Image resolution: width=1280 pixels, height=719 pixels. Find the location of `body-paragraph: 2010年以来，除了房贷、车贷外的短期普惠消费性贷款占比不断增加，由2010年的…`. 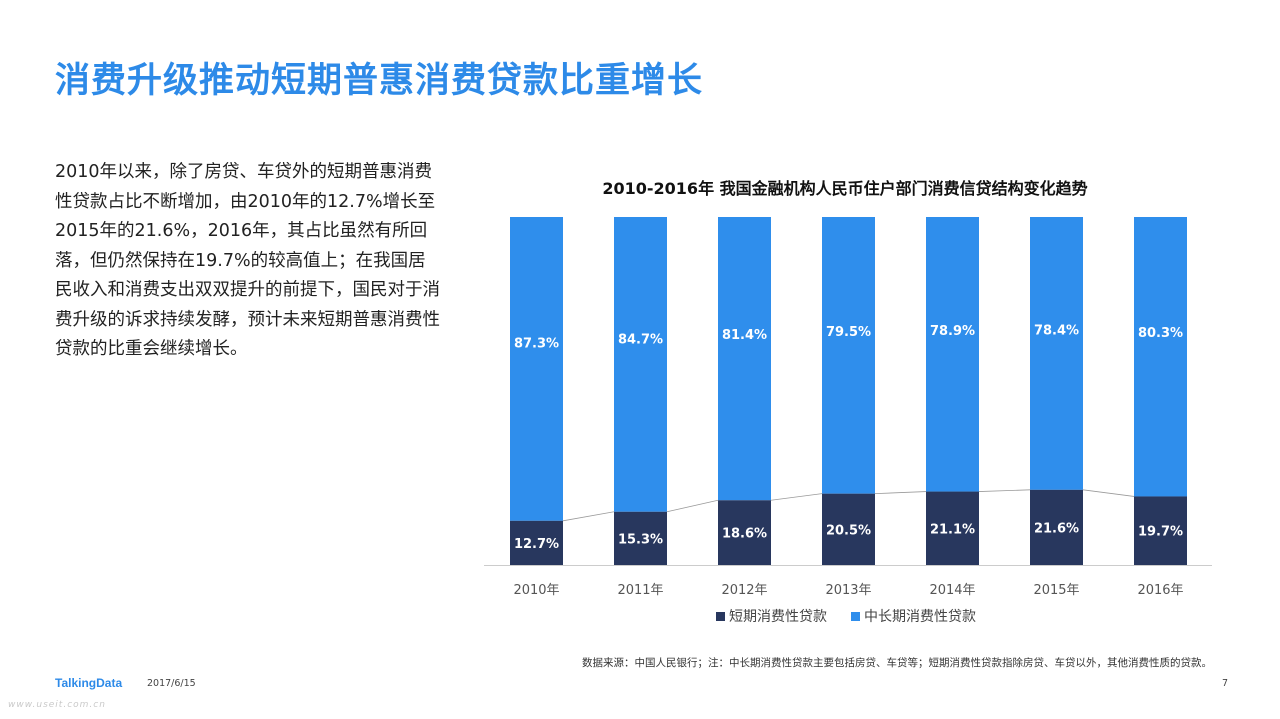

body-paragraph: 2010年以来，除了房贷、车贷外的短期普惠消费性贷款占比不断增加，由2010年的… is located at coordinates (247, 260).